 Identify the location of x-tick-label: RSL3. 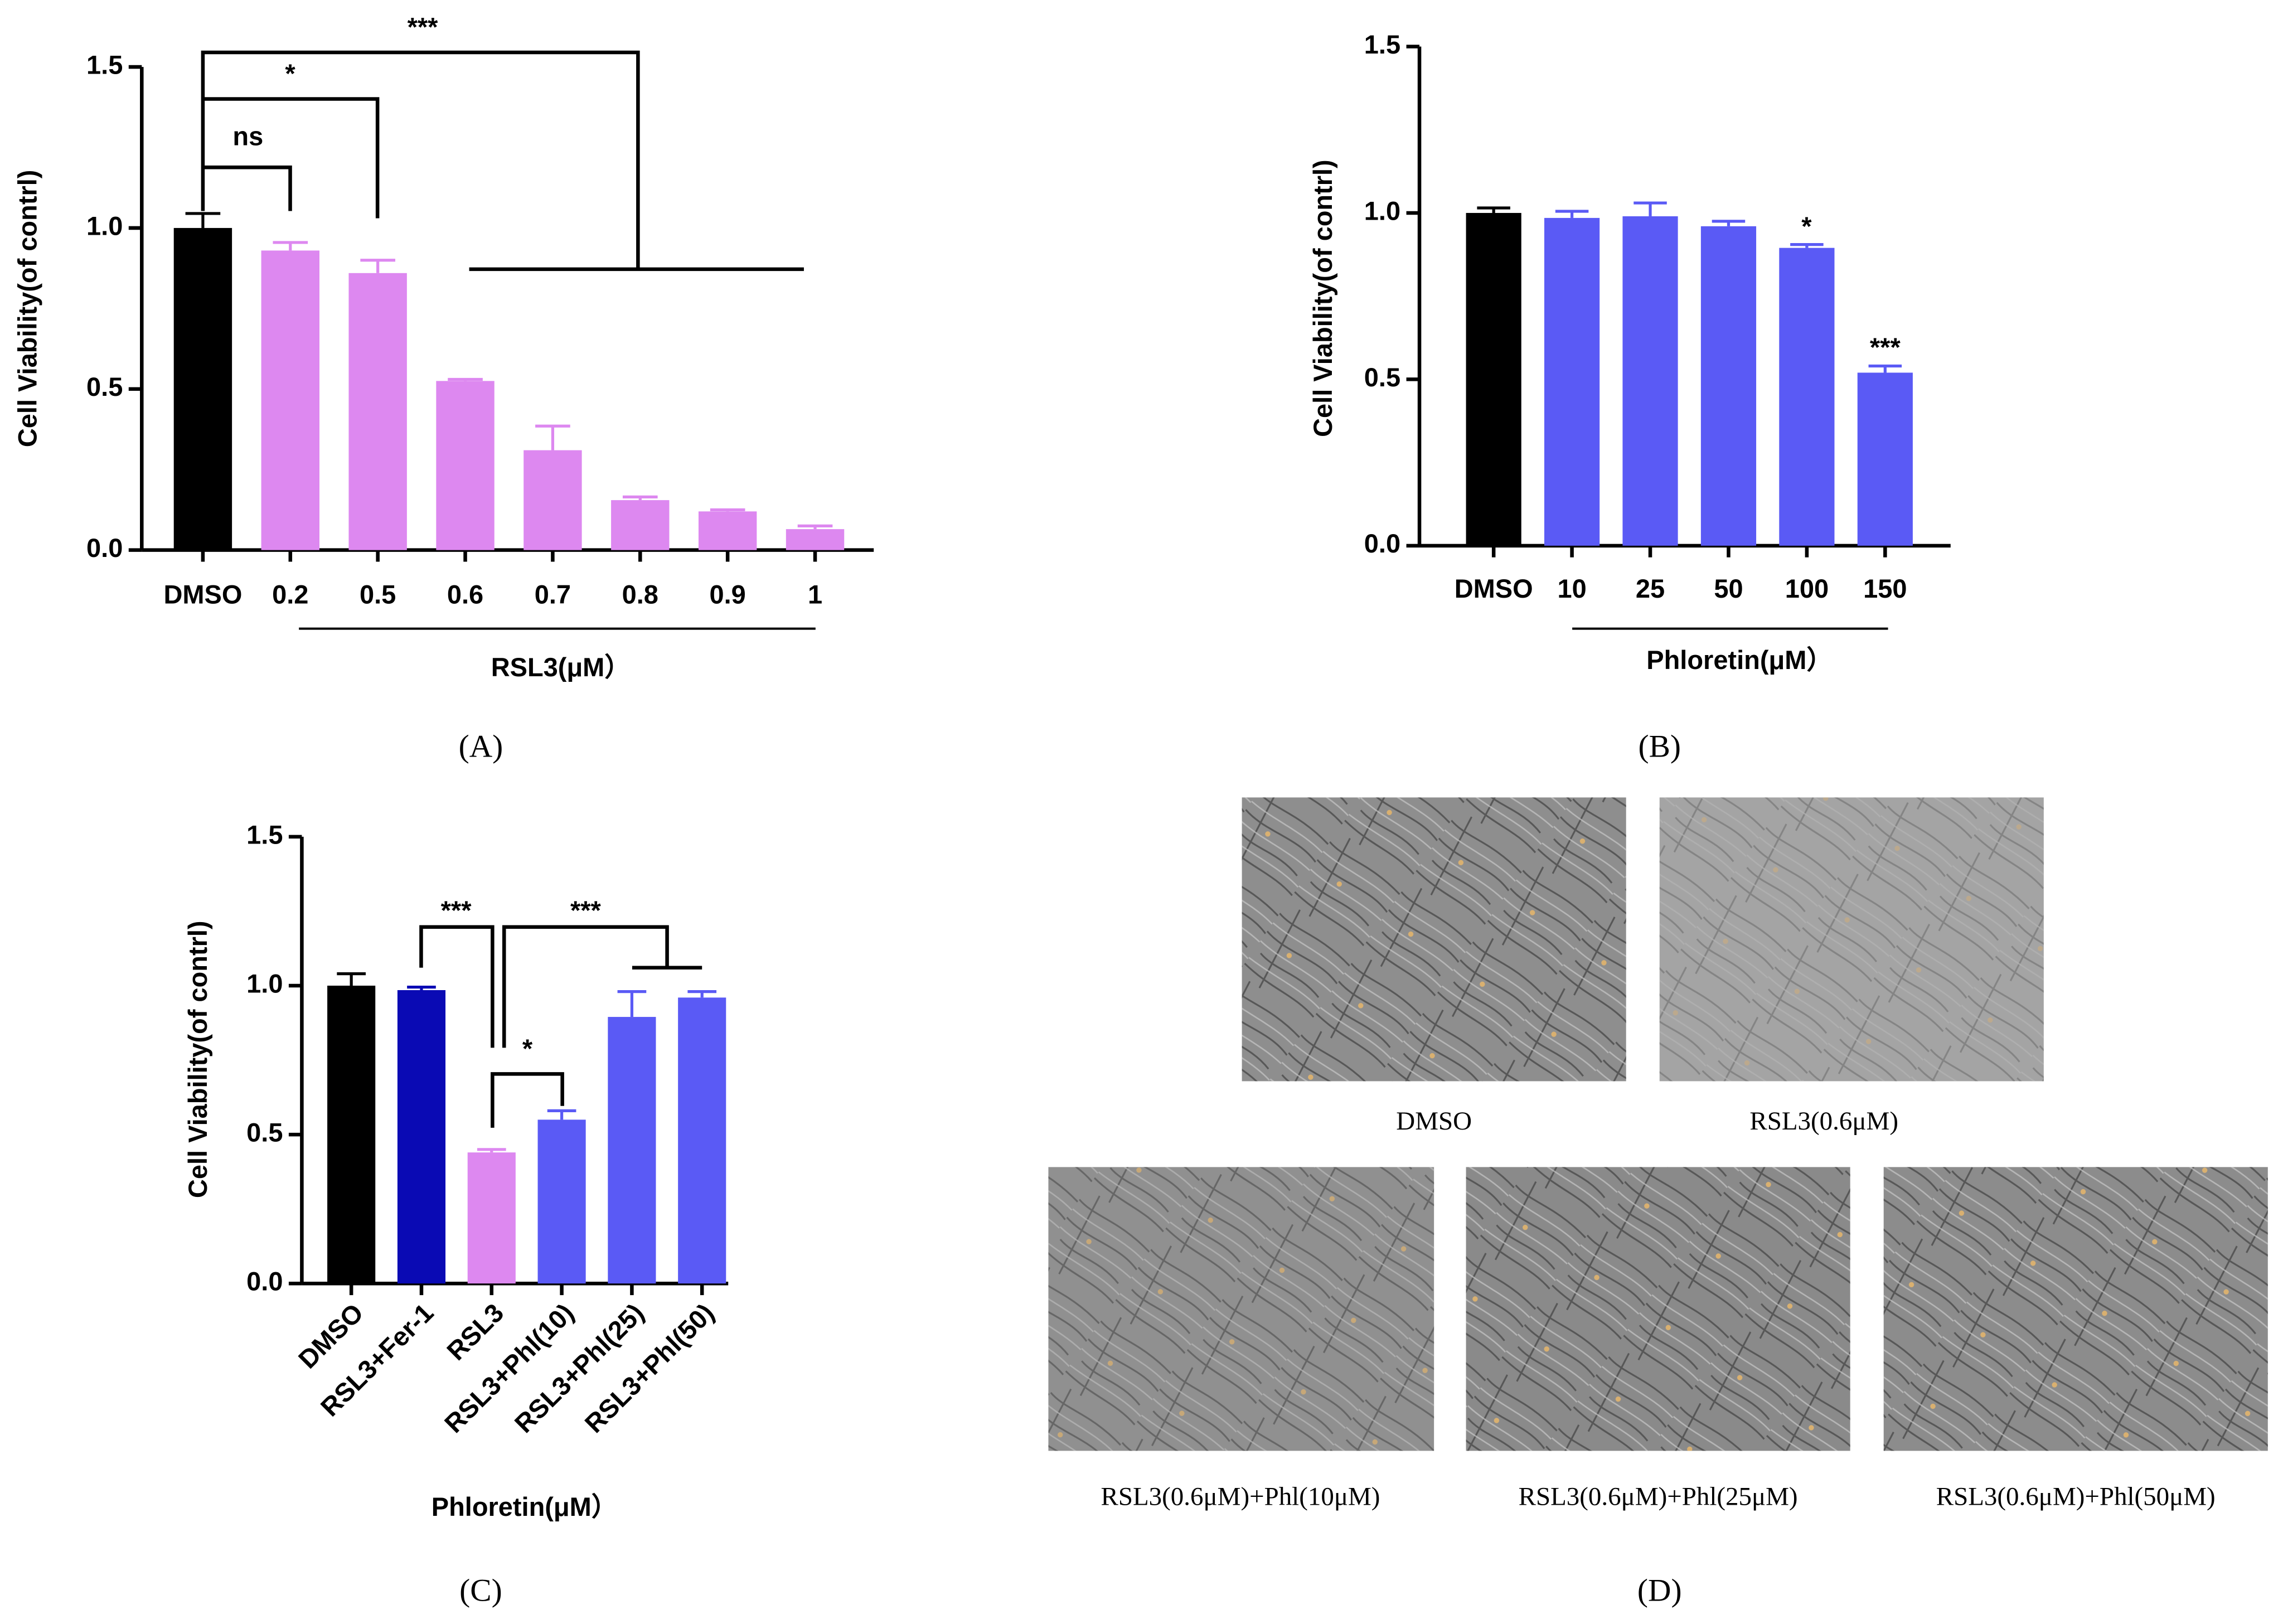
(475, 1332).